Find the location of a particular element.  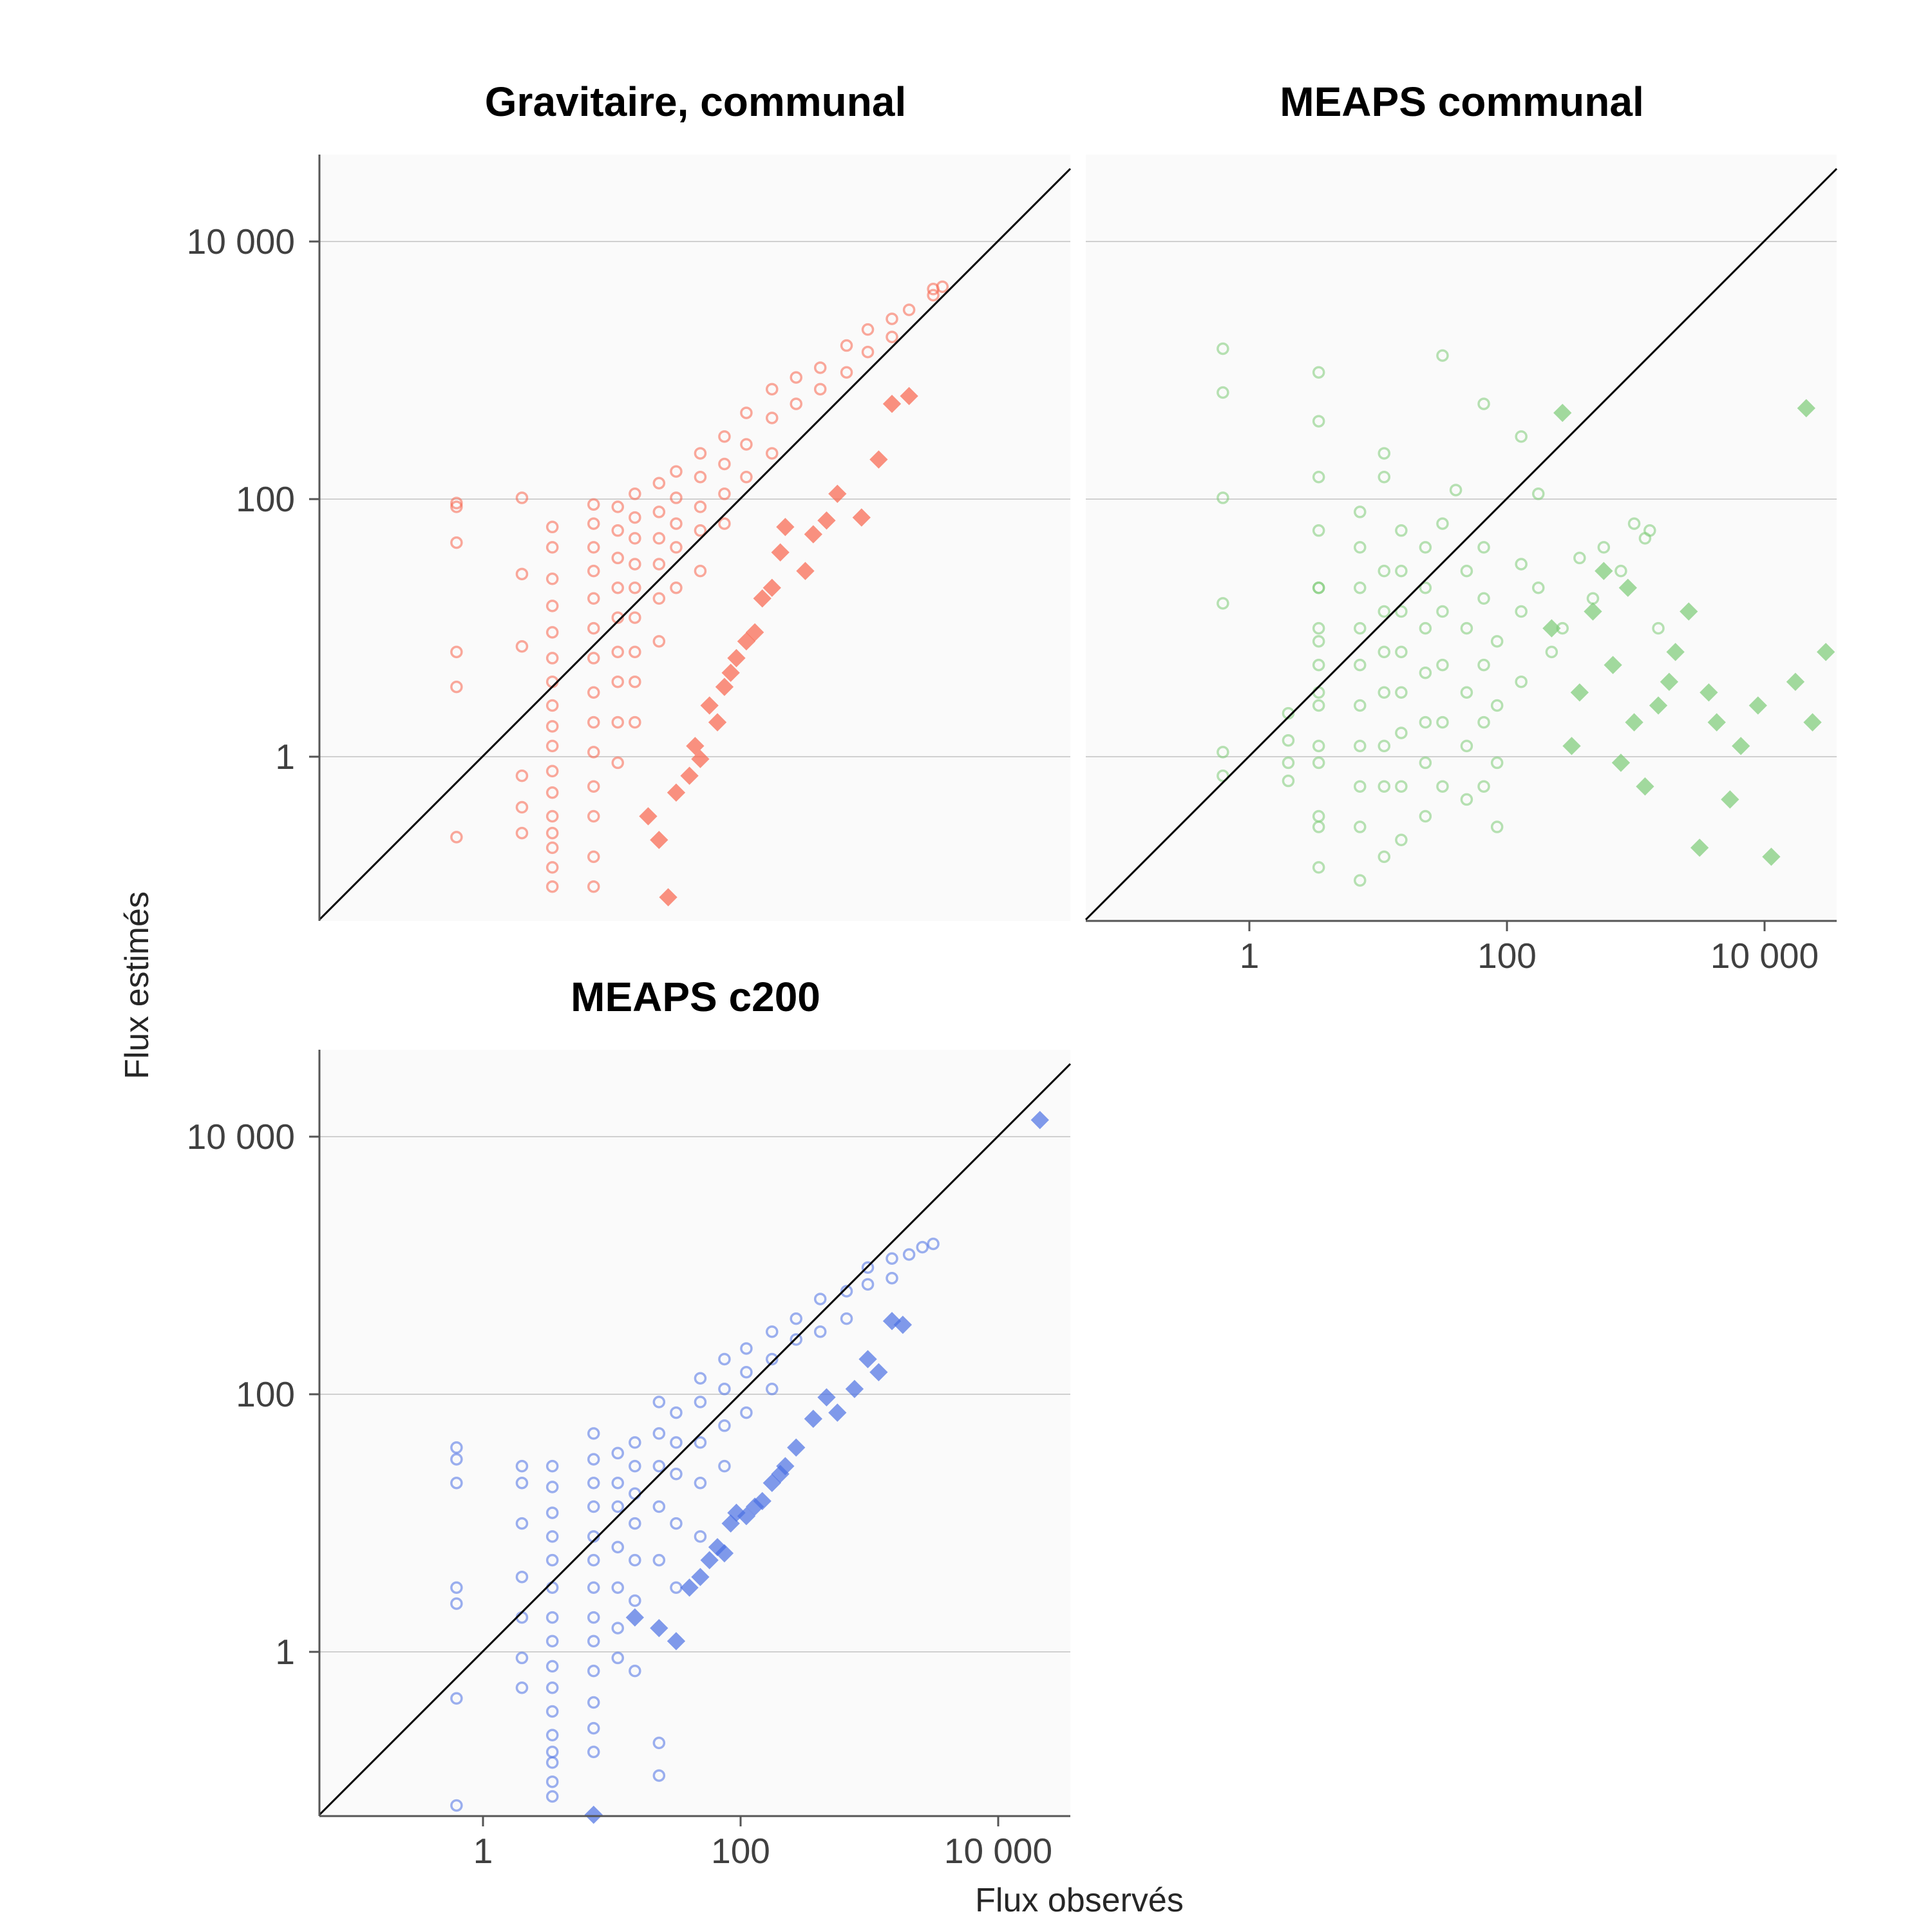

data-points is located at coordinates (699, 593).